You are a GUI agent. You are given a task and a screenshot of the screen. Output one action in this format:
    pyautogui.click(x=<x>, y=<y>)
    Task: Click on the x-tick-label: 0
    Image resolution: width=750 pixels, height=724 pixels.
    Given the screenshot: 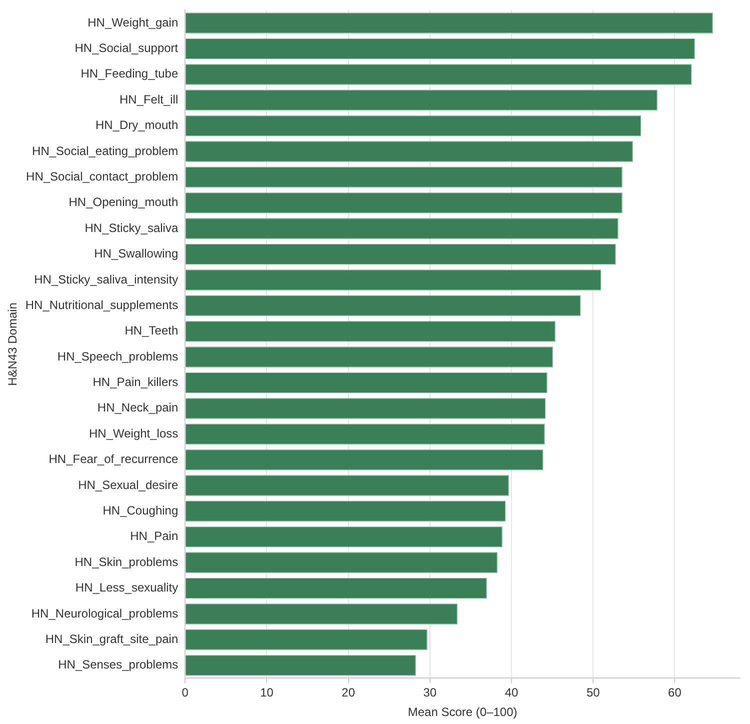 What is the action you would take?
    pyautogui.click(x=185, y=693)
    